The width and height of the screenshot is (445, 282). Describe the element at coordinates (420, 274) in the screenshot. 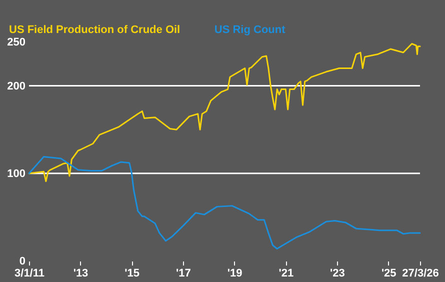

I see `x-tick-label: 27/3/26` at that location.